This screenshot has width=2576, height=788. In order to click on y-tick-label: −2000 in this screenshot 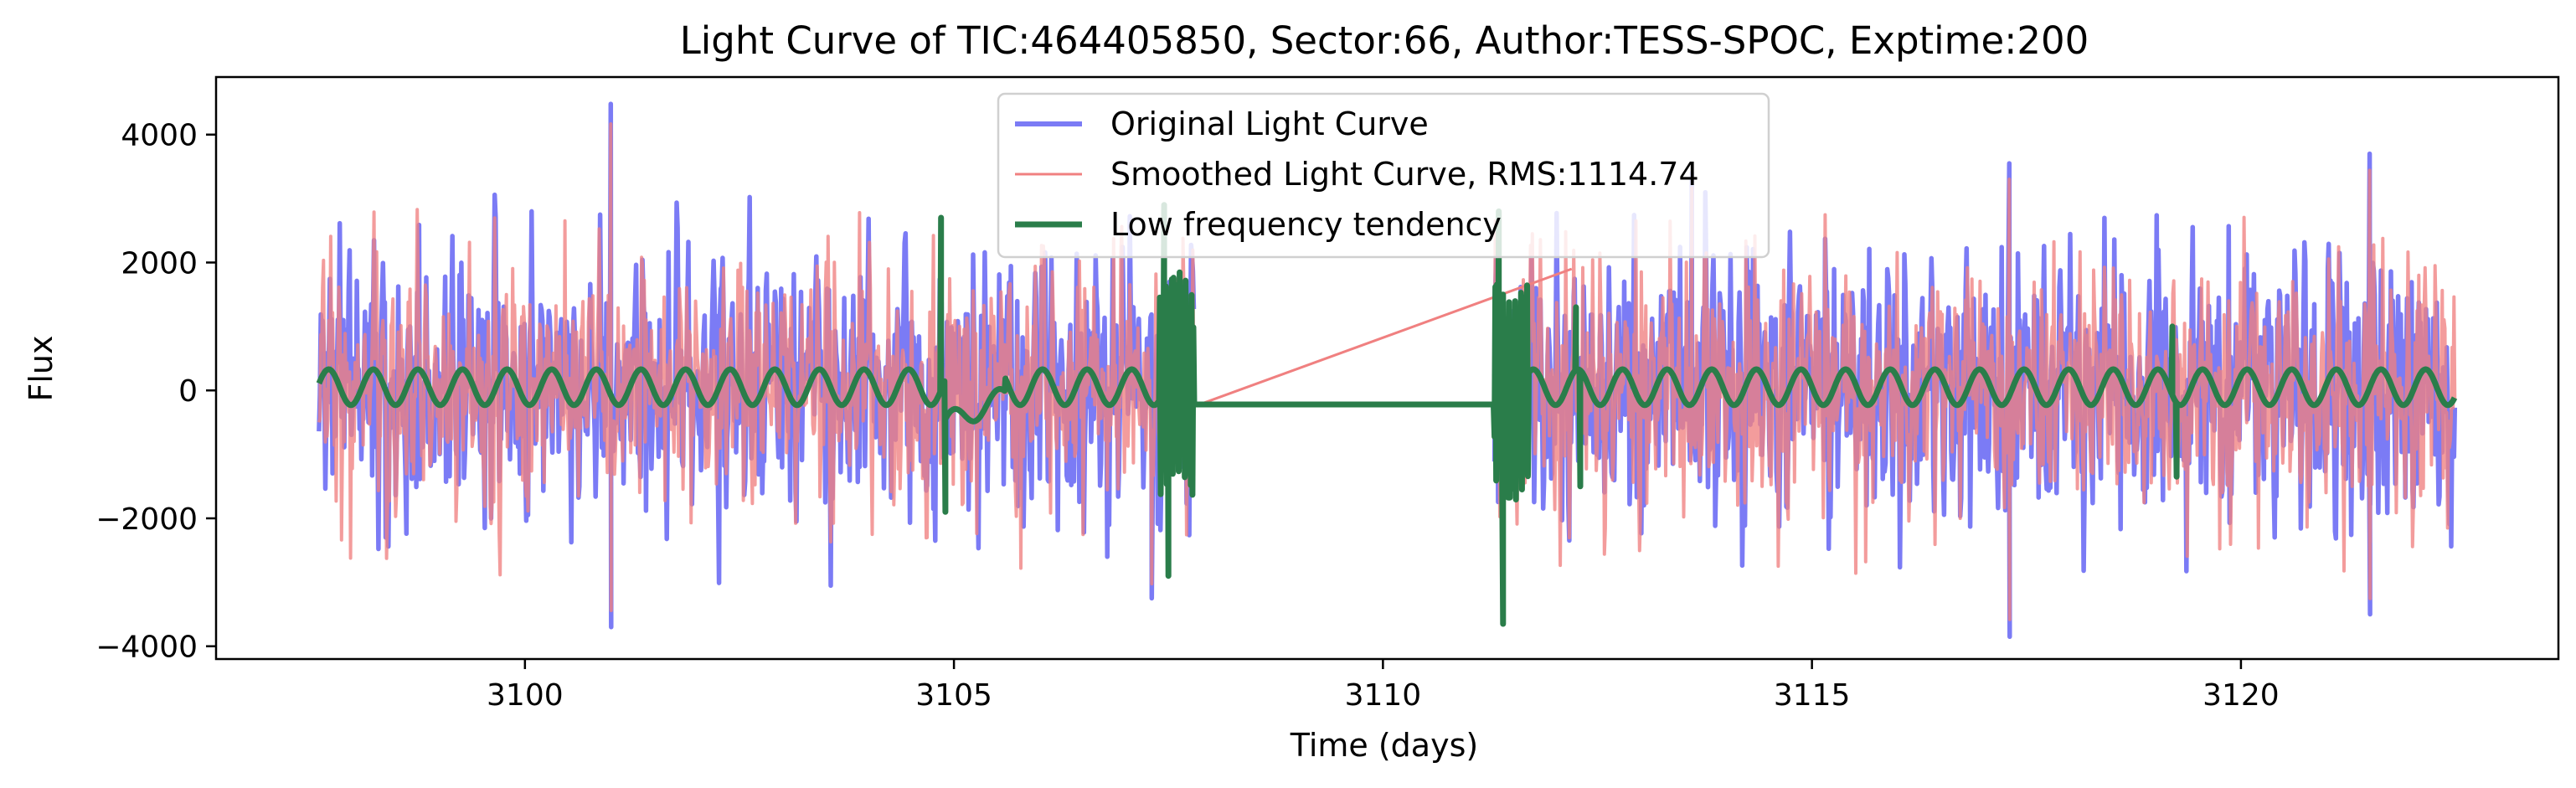, I will do `click(146, 519)`.